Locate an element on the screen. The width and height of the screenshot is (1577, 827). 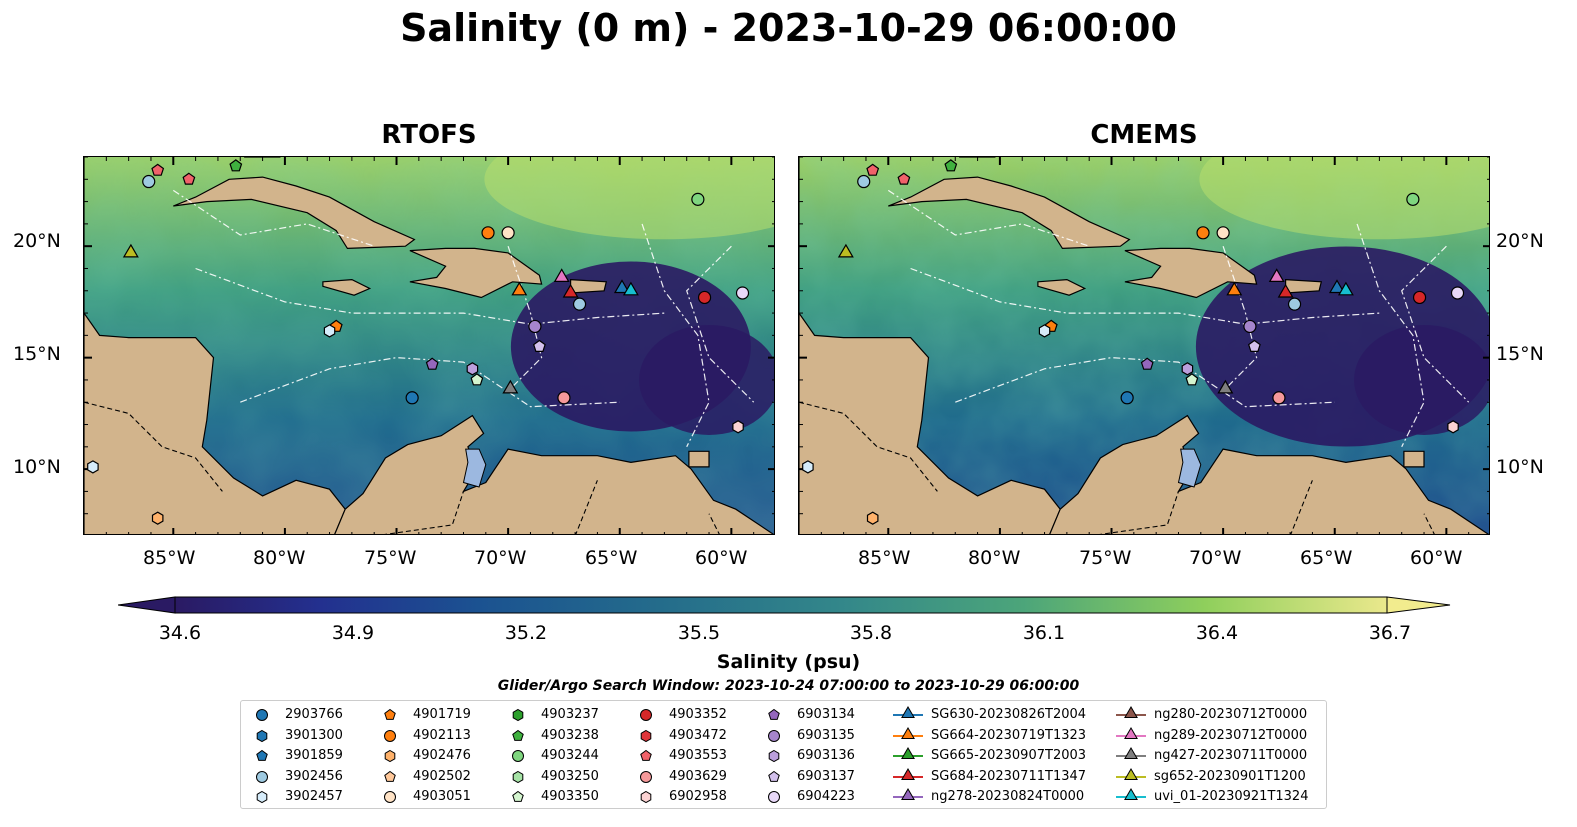
legend-label: 4903350 is located at coordinates (570, 796).